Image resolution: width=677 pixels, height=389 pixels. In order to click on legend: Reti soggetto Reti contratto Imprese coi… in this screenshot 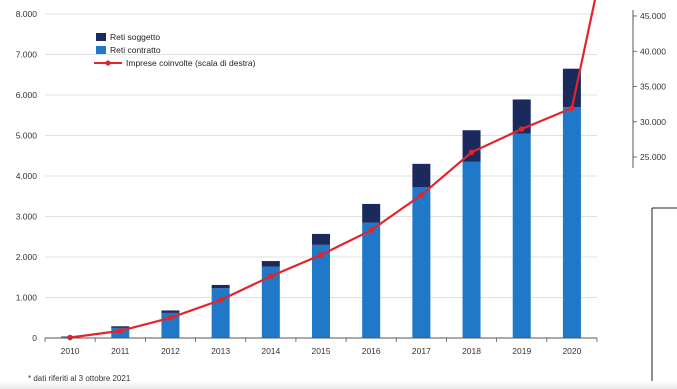, I will do `click(175, 50)`.